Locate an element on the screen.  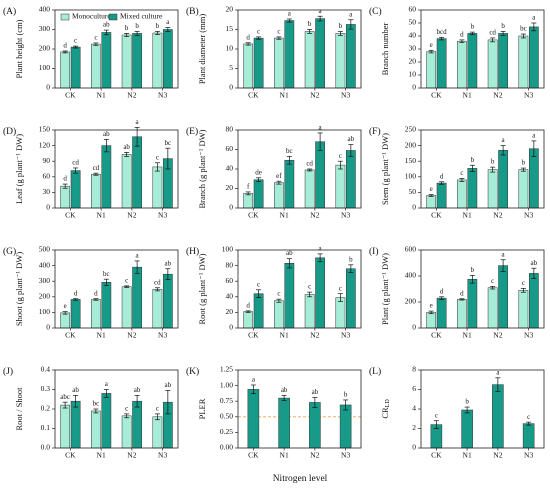
y-tick-label: 0.0 is located at coordinates (46, 447).